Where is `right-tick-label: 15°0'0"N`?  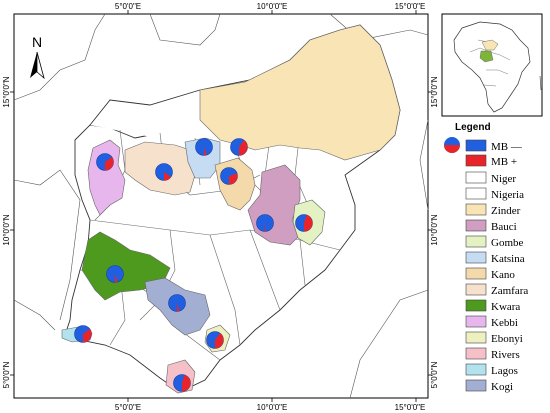 right-tick-label: 15°0'0"N is located at coordinates (434, 91).